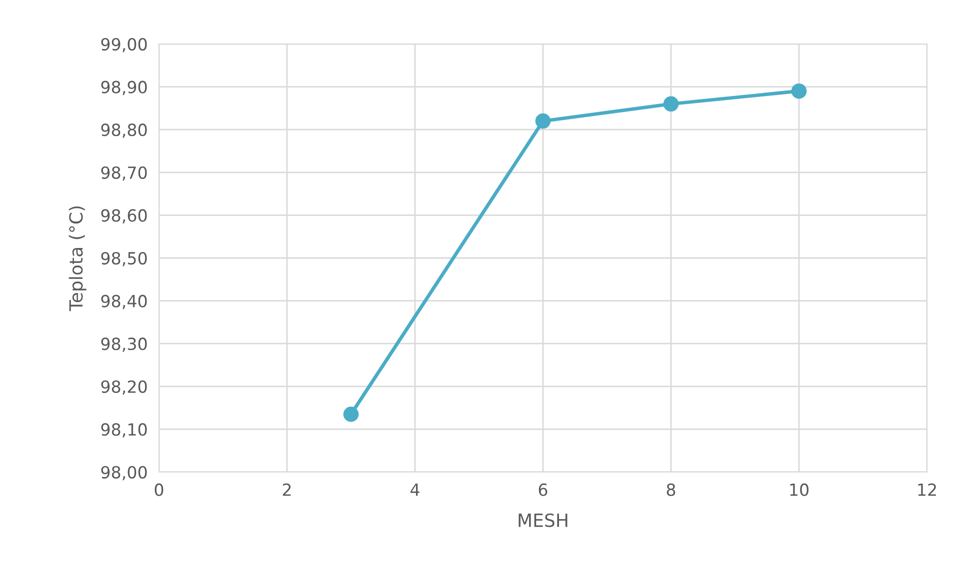 Image resolution: width=954 pixels, height=583 pixels. I want to click on x-tick-label: 10, so click(799, 489).